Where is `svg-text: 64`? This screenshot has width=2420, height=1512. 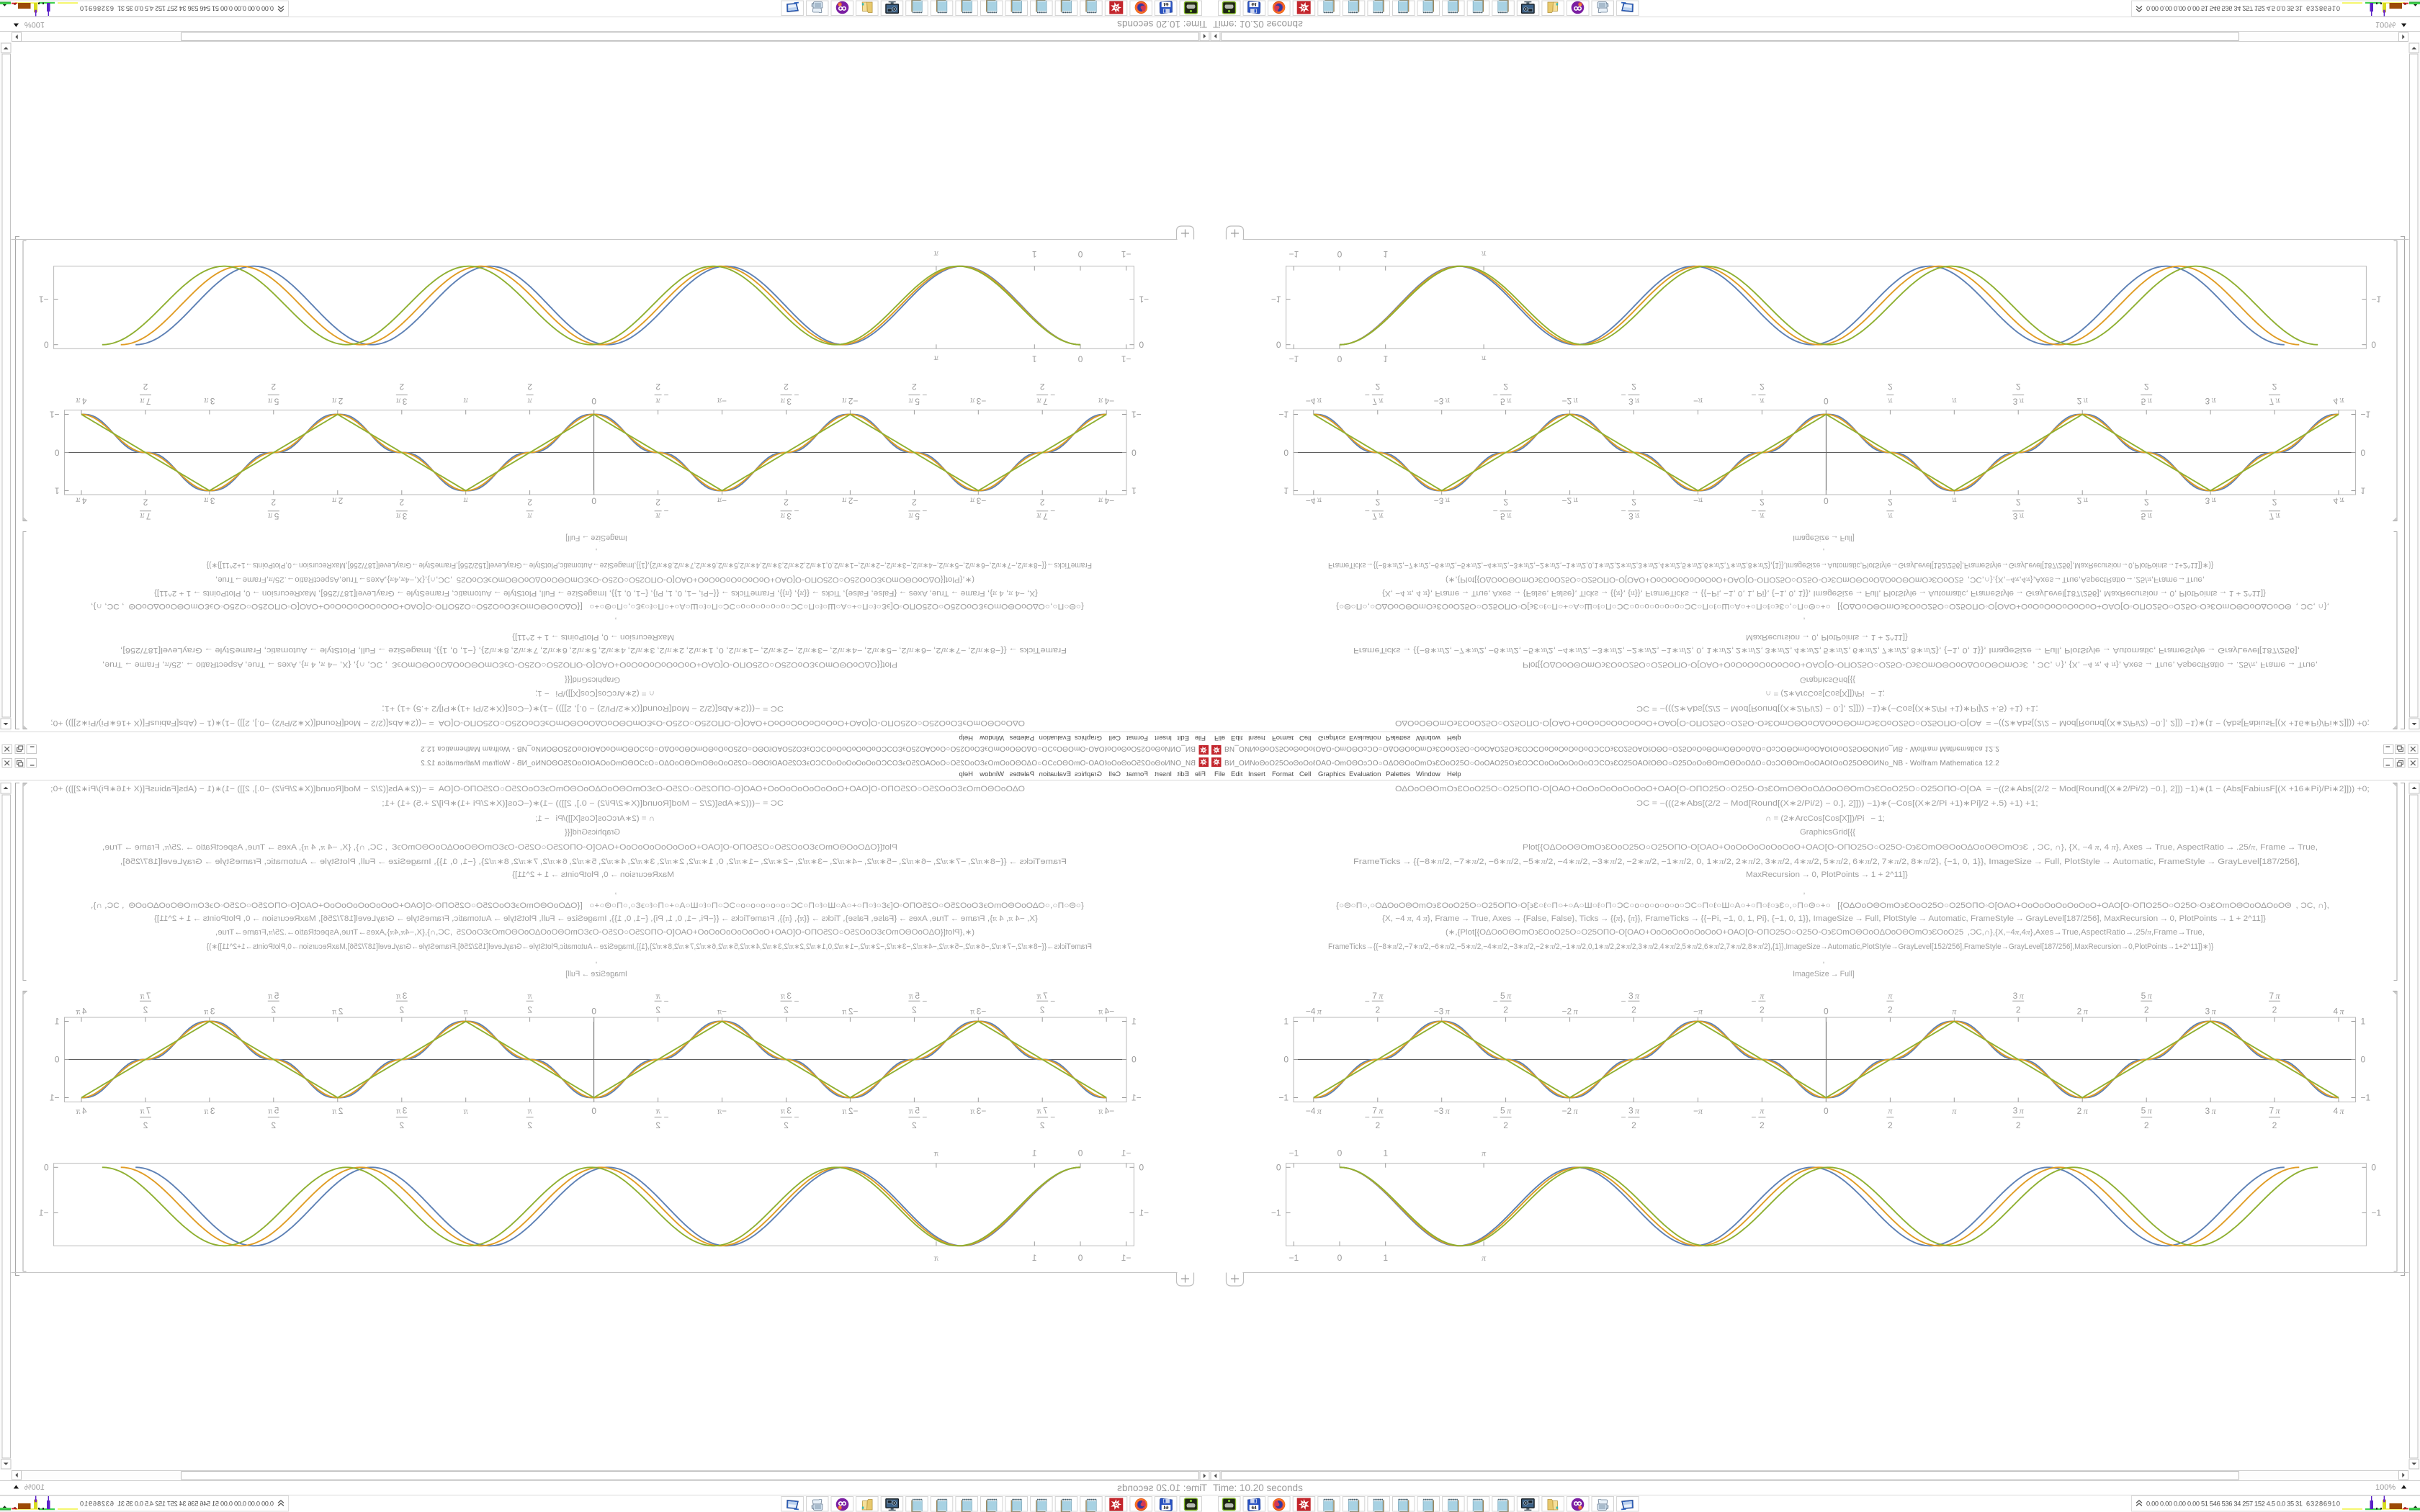
svg-text: 64 is located at coordinates (1166, 3).